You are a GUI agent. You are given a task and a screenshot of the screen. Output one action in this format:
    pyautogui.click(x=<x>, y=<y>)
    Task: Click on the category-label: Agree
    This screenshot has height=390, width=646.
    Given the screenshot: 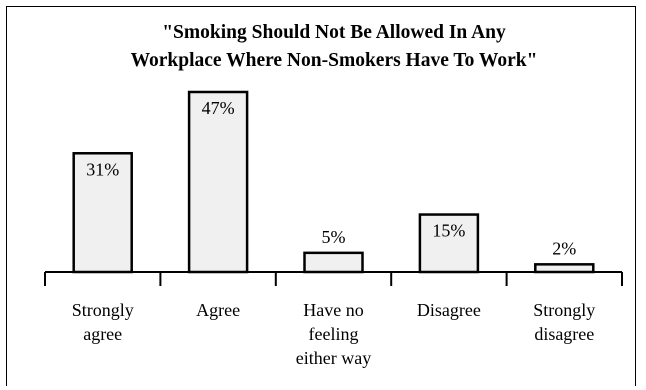 What is the action you would take?
    pyautogui.click(x=218, y=310)
    